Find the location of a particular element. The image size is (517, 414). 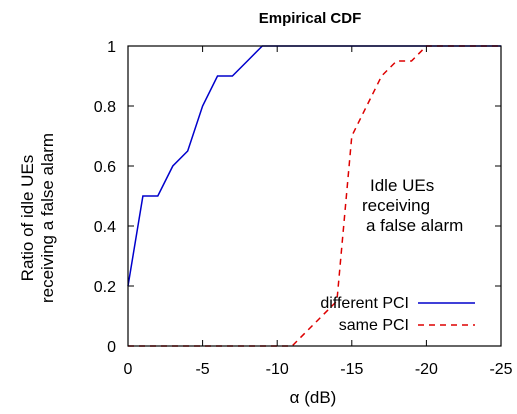

y-tick-label: 0 is located at coordinates (111, 347).